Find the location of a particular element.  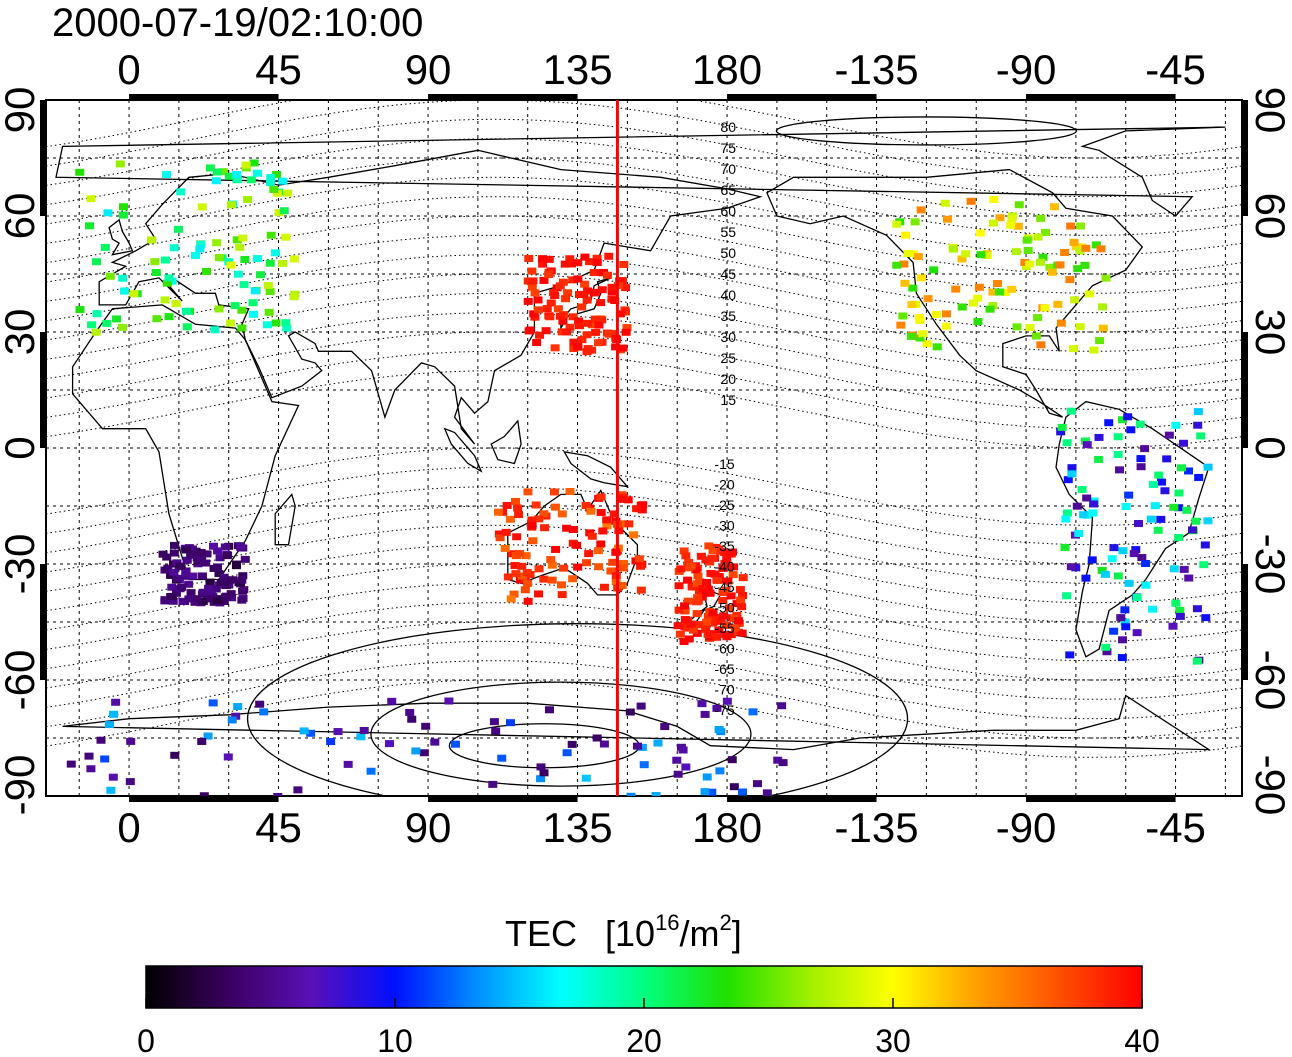

contour-label: -35 is located at coordinates (724, 546).